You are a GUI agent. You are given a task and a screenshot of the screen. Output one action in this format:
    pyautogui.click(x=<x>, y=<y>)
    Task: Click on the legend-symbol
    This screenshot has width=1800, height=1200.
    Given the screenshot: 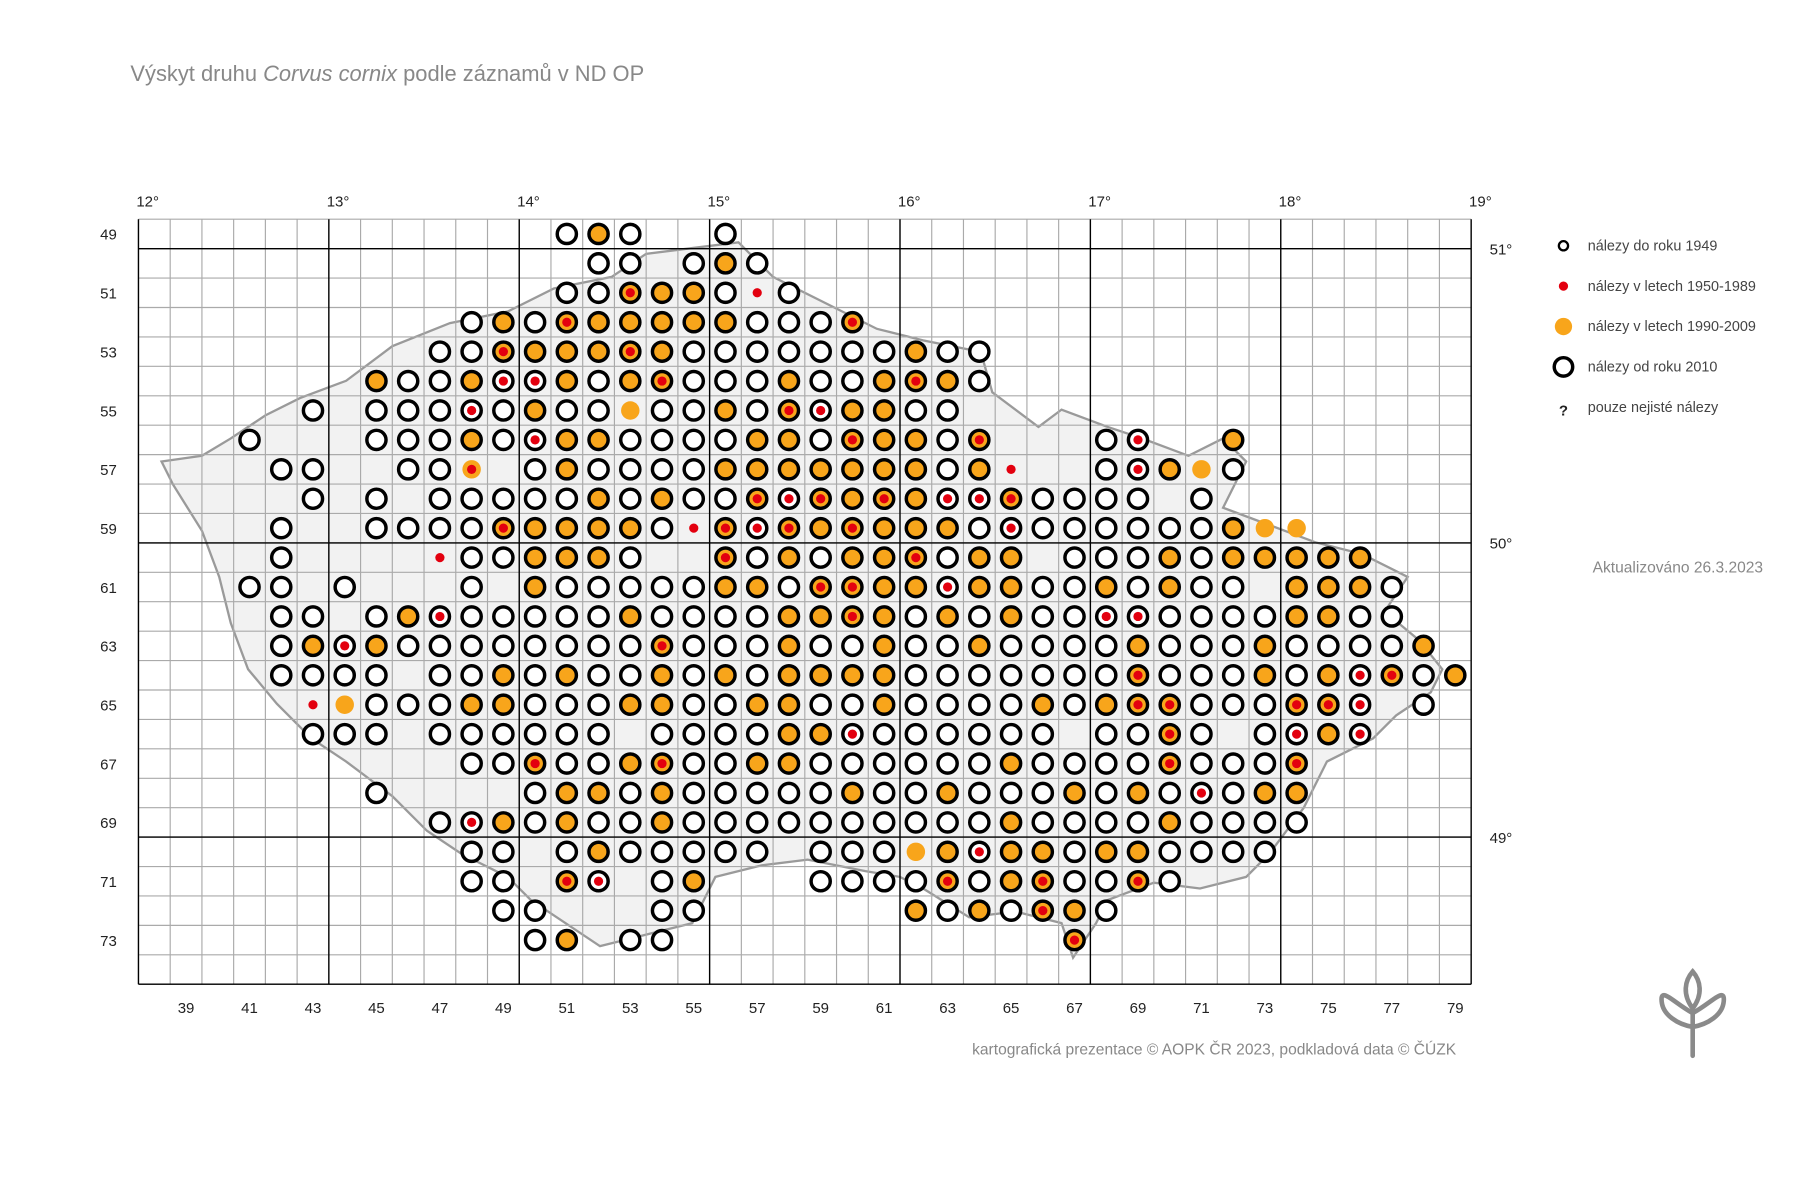 What is the action you would take?
    pyautogui.click(x=1563, y=366)
    